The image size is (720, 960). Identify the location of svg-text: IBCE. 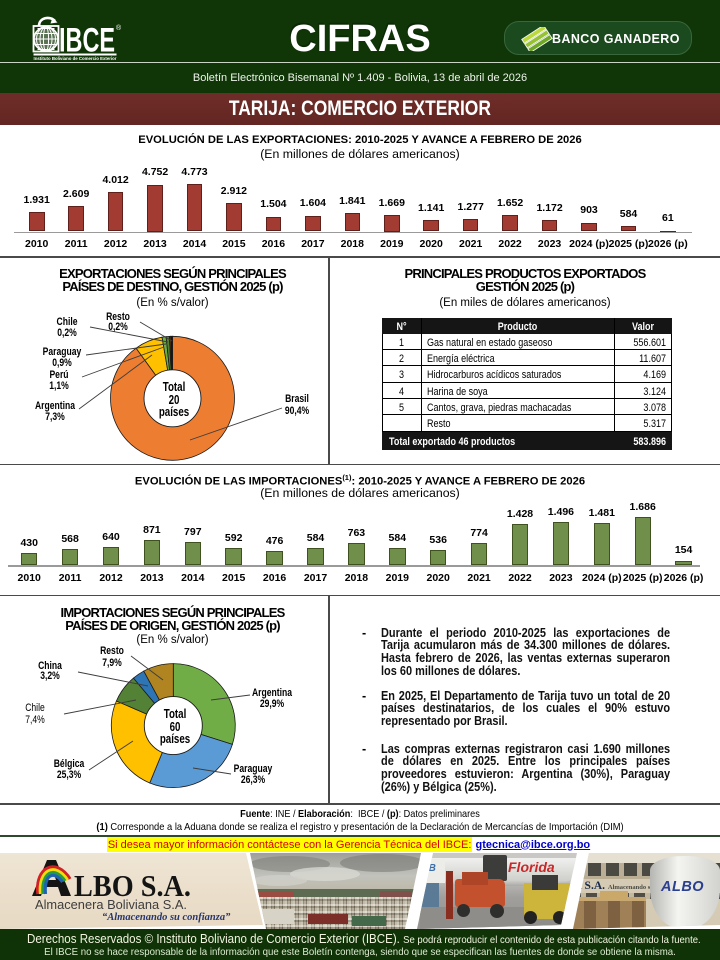
(87, 41).